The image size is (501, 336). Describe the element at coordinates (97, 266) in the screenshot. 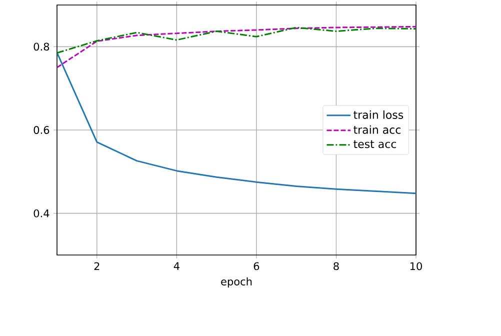

I see `x-tick-label: 2` at that location.